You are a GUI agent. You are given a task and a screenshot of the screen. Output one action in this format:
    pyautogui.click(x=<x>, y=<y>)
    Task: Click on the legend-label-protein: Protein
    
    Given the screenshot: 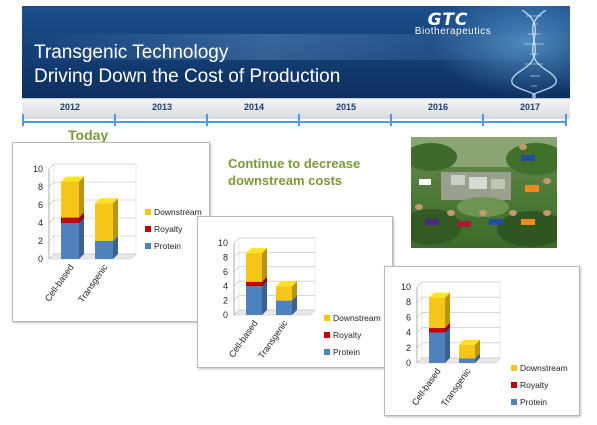 What is the action you would take?
    pyautogui.click(x=167, y=246)
    